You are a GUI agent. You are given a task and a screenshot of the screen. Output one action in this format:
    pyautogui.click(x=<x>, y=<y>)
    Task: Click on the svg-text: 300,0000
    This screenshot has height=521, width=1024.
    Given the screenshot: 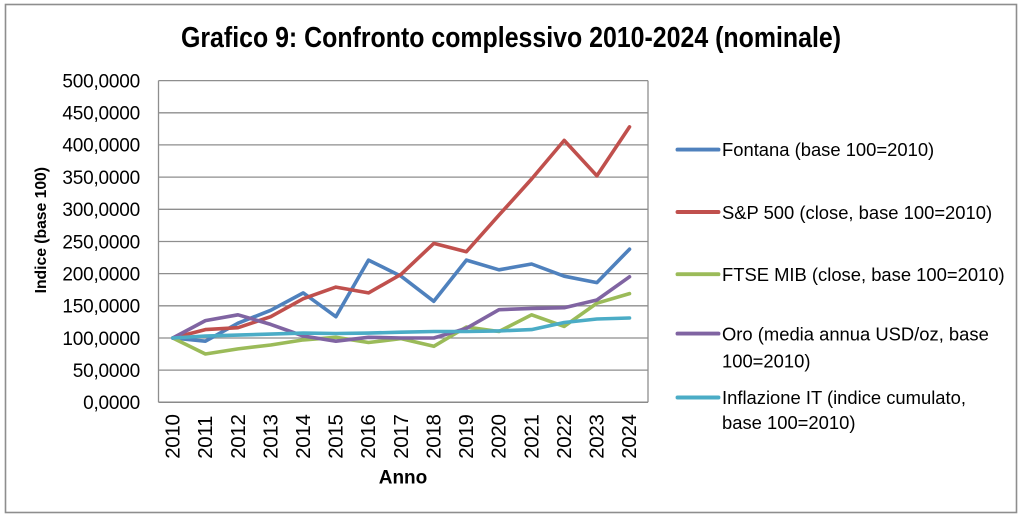 What is the action you would take?
    pyautogui.click(x=101, y=210)
    